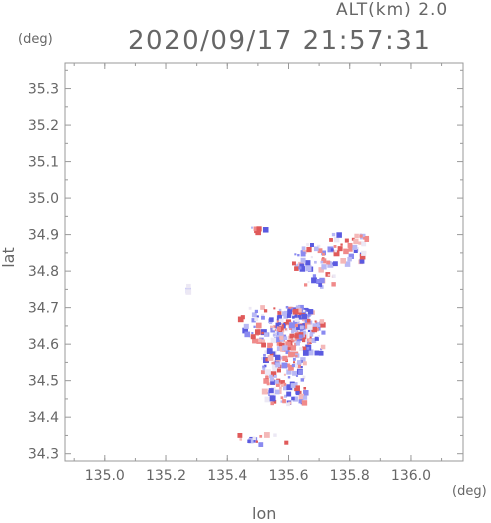  I want to click on x-tick-label: 135.4, so click(227, 476).